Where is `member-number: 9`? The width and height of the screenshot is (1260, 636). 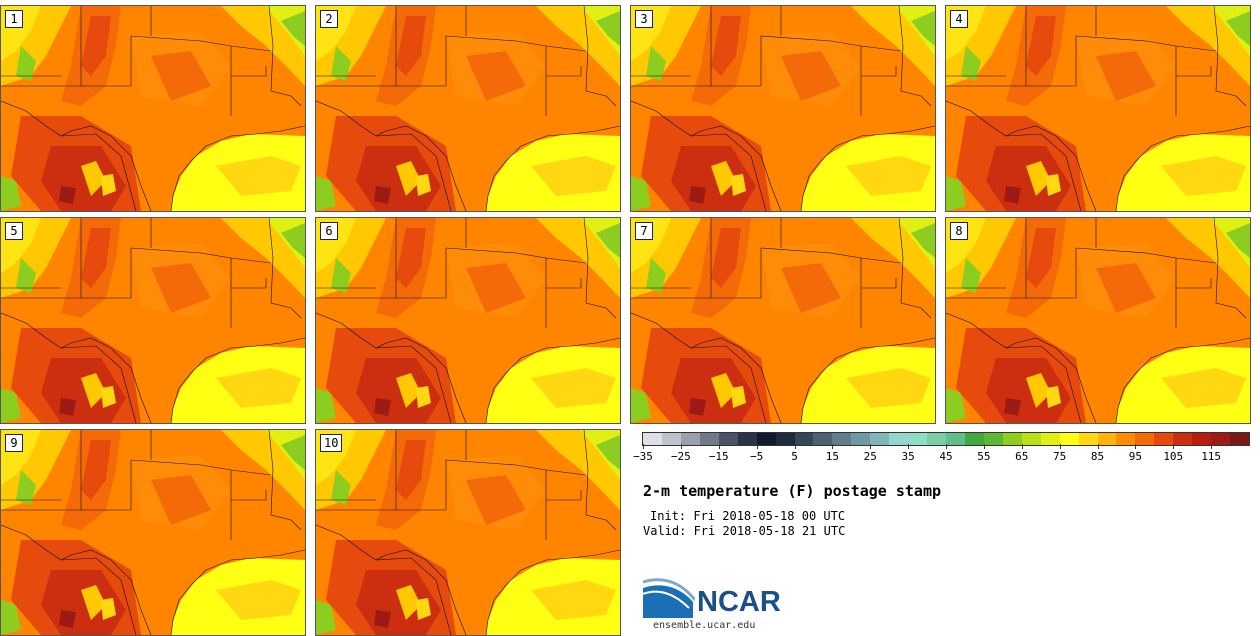 member-number: 9 is located at coordinates (14, 443).